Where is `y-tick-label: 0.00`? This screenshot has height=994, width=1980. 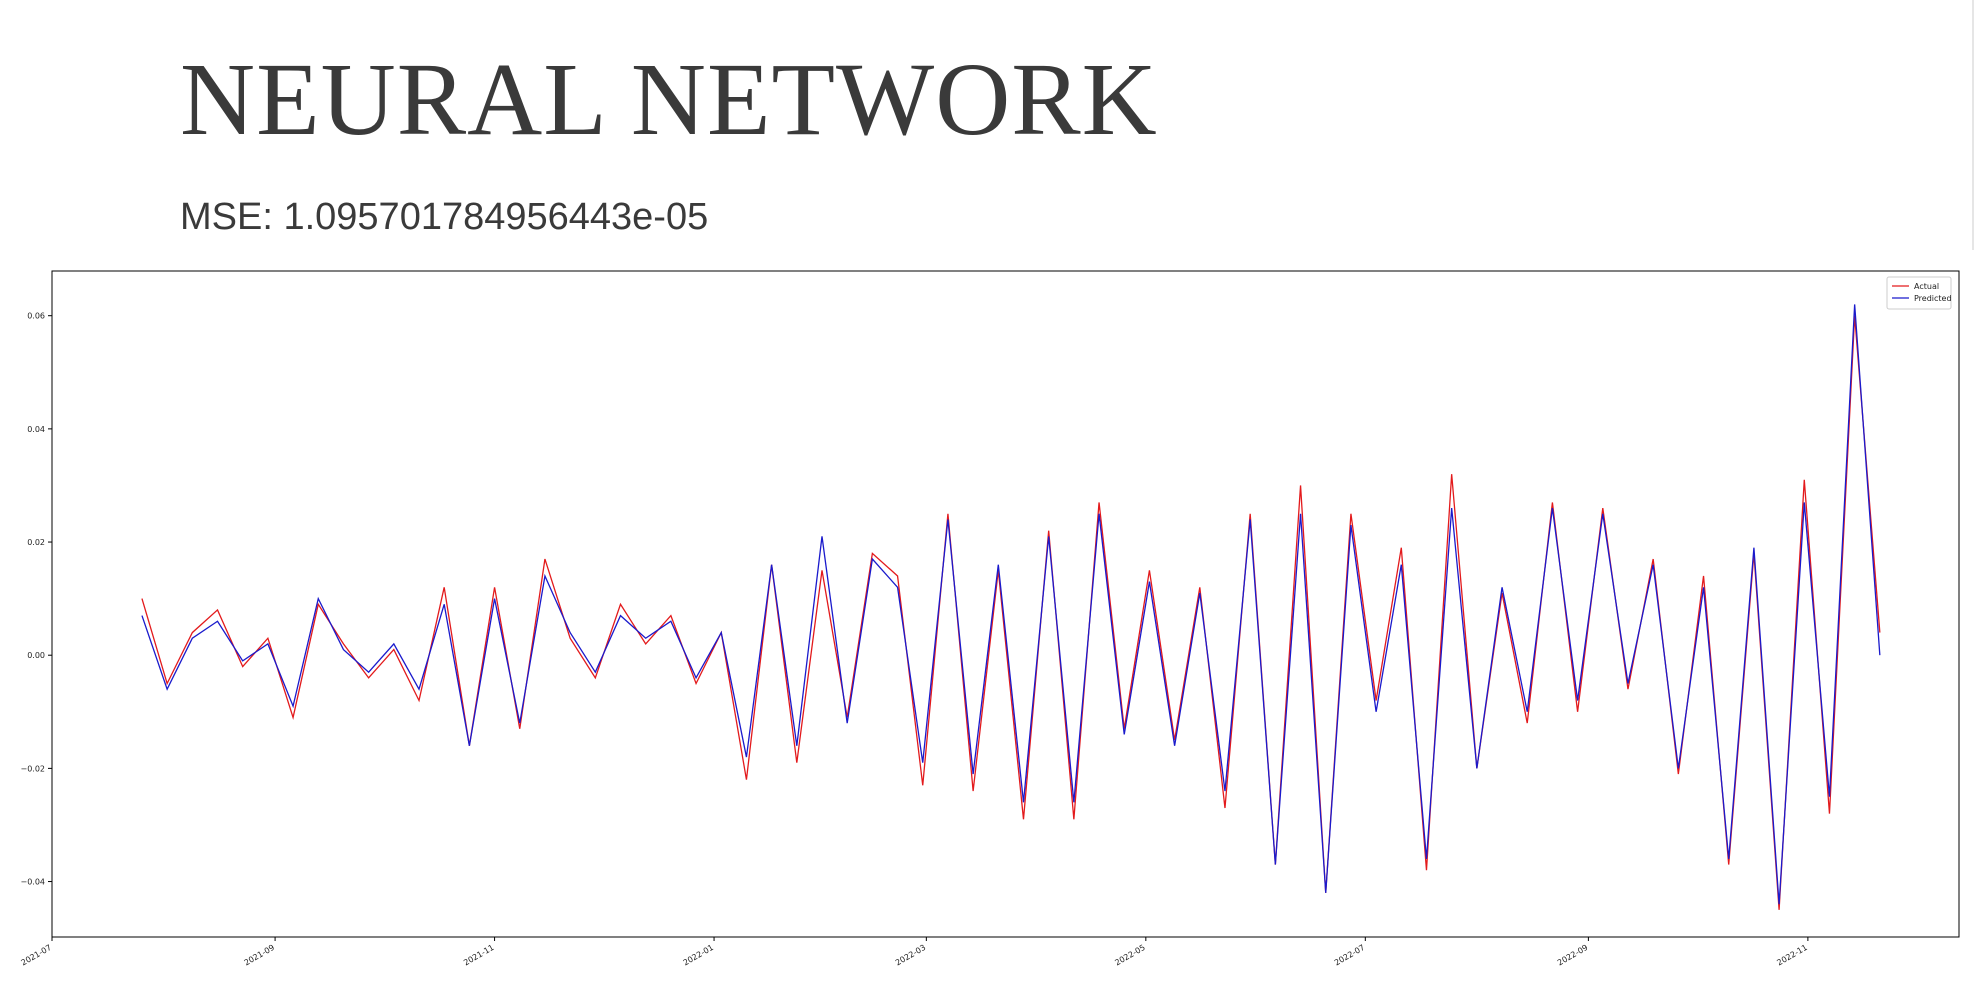 y-tick-label: 0.00 is located at coordinates (36, 655).